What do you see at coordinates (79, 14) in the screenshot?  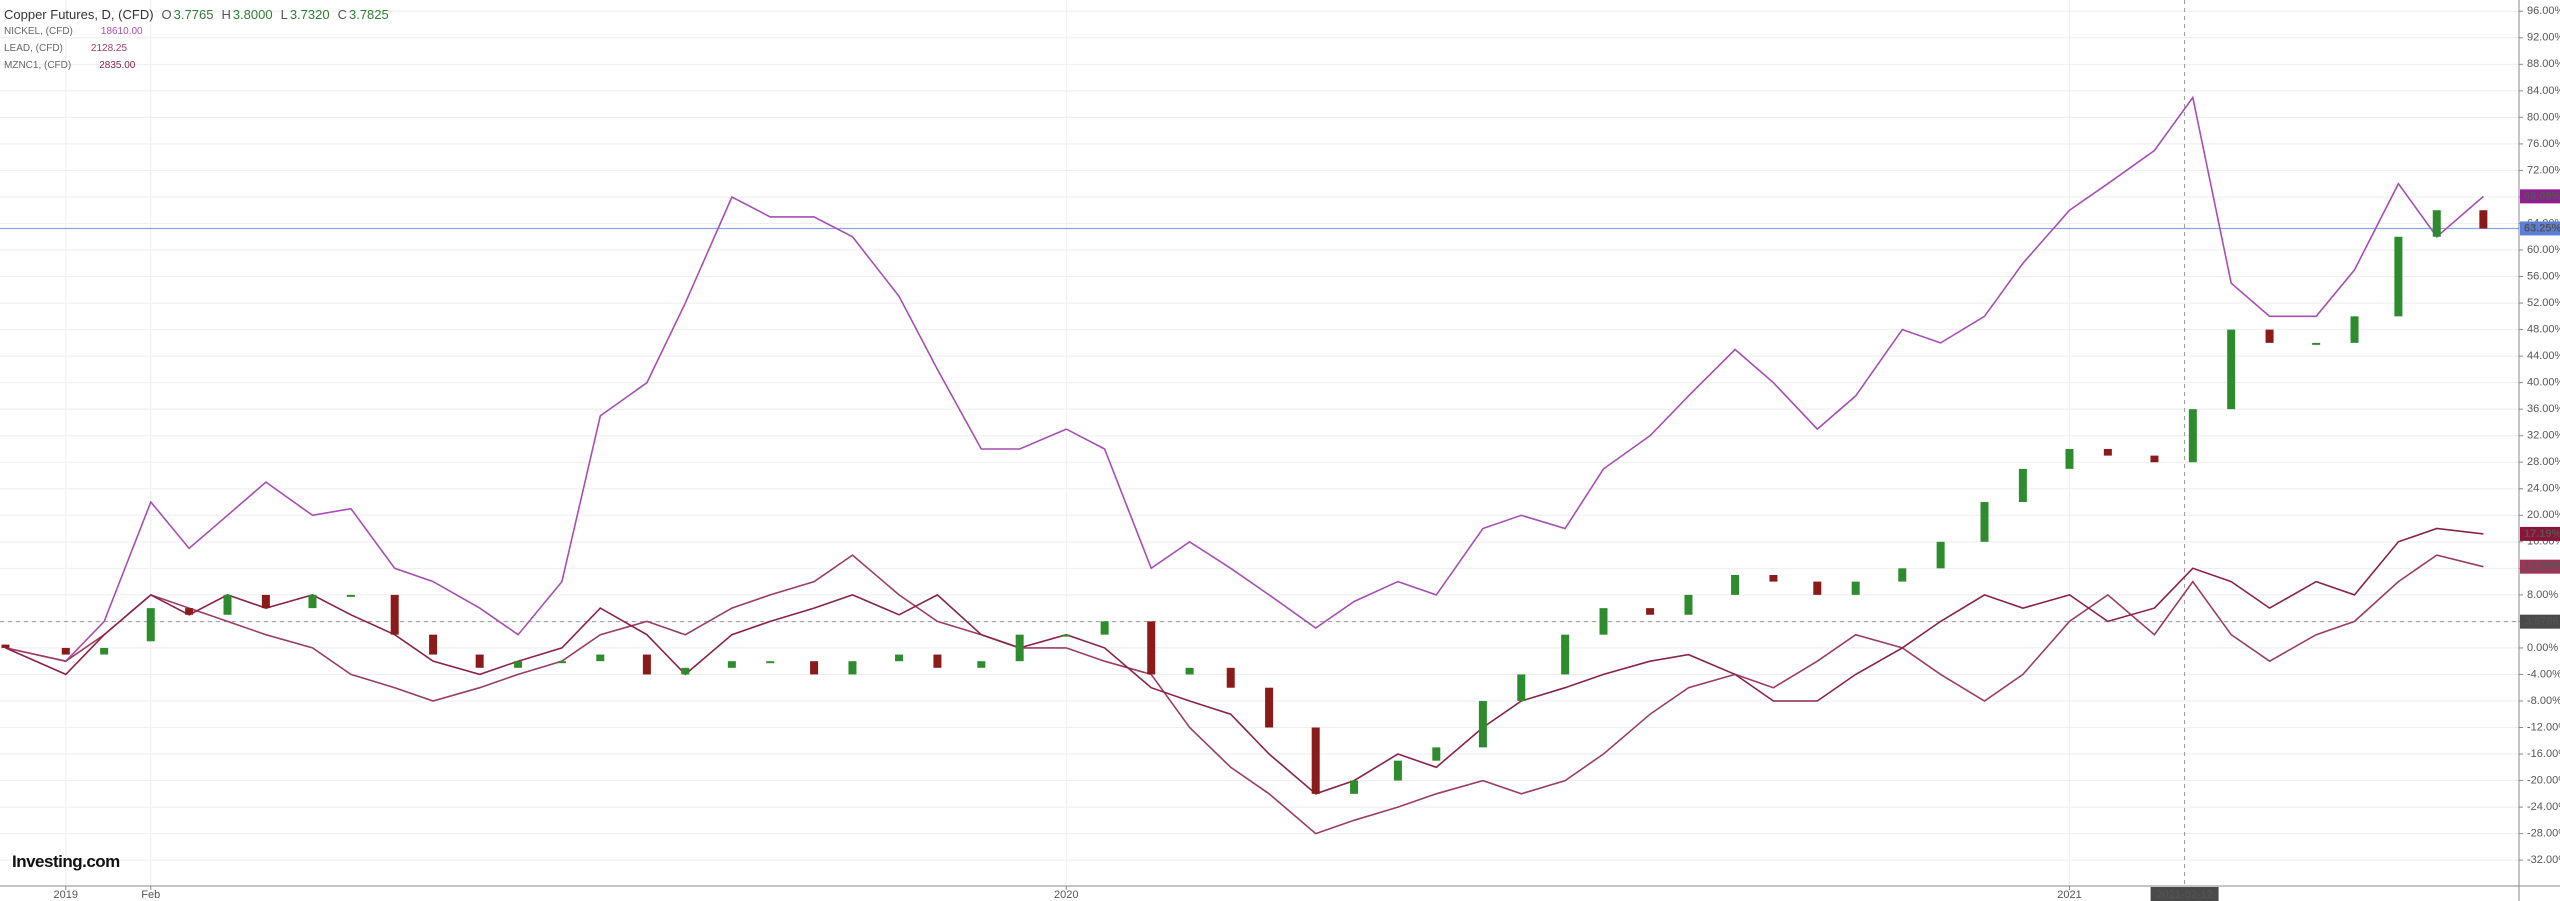 I see `legend-title: Copper Futures, D, (CFD)` at bounding box center [79, 14].